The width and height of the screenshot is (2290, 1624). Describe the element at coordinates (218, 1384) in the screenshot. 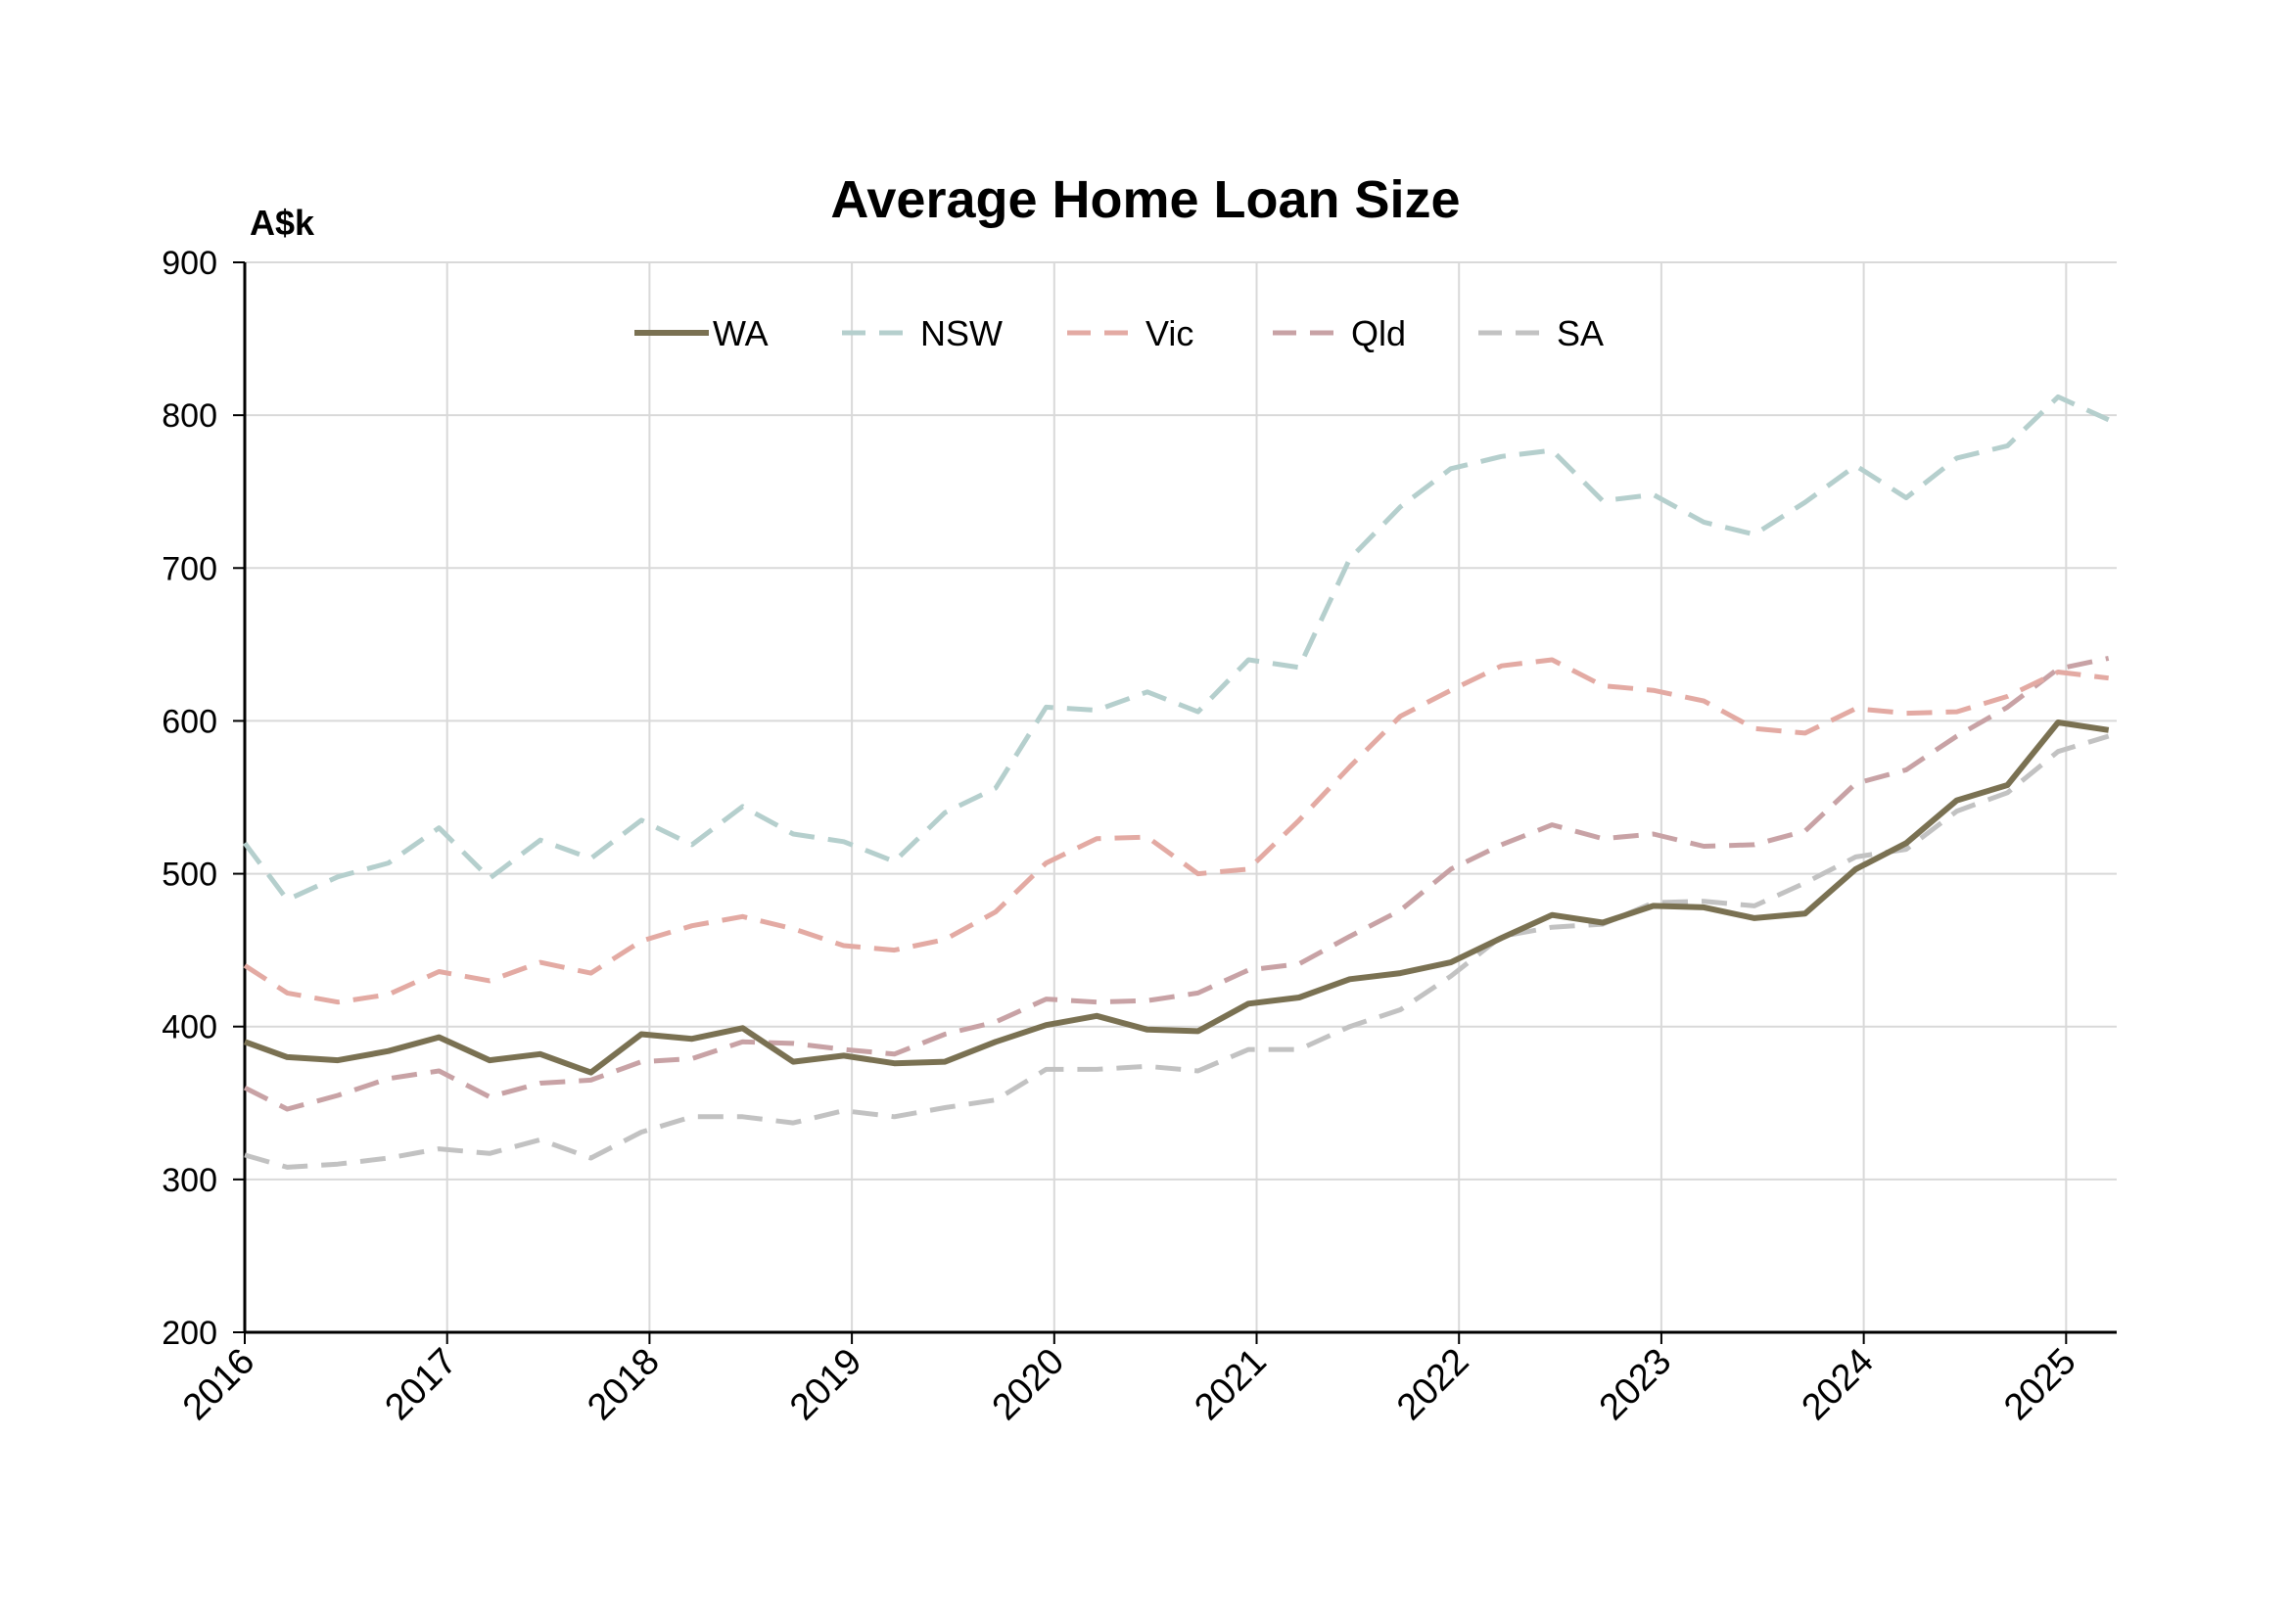

I see `x-tick-label-2016: 2016` at that location.